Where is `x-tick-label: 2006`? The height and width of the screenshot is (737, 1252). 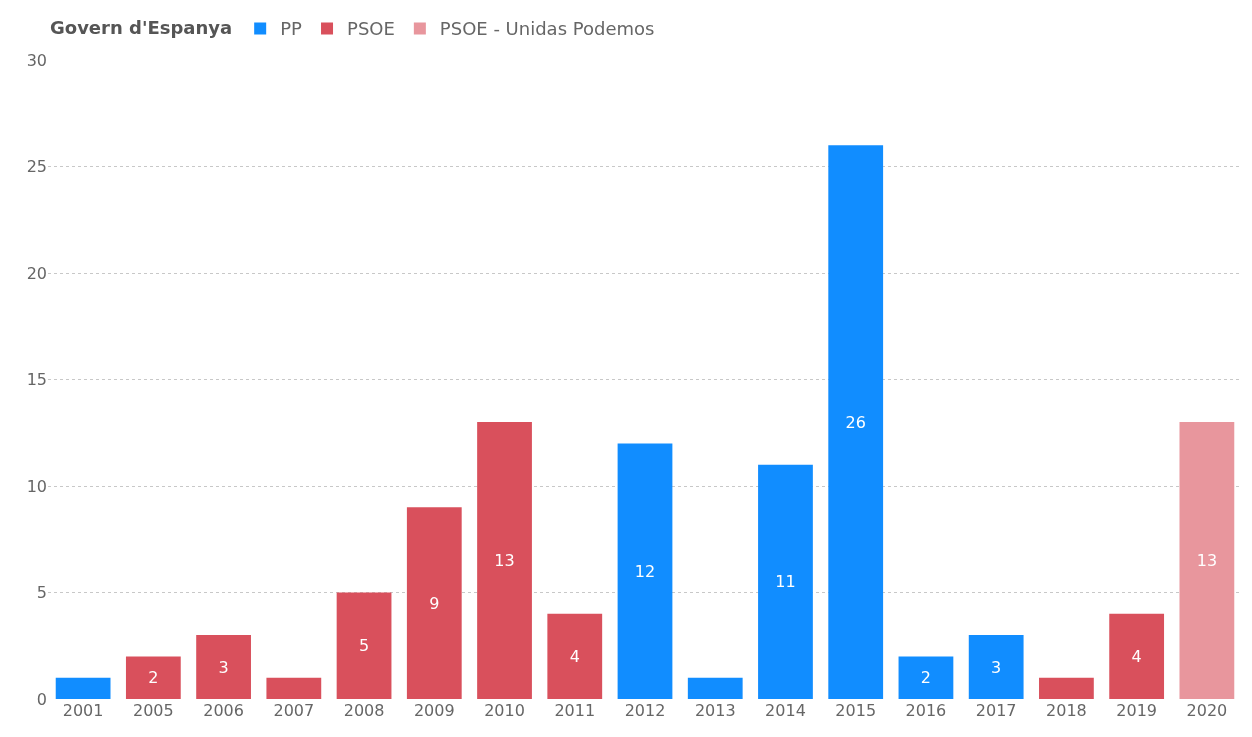 x-tick-label: 2006 is located at coordinates (223, 710).